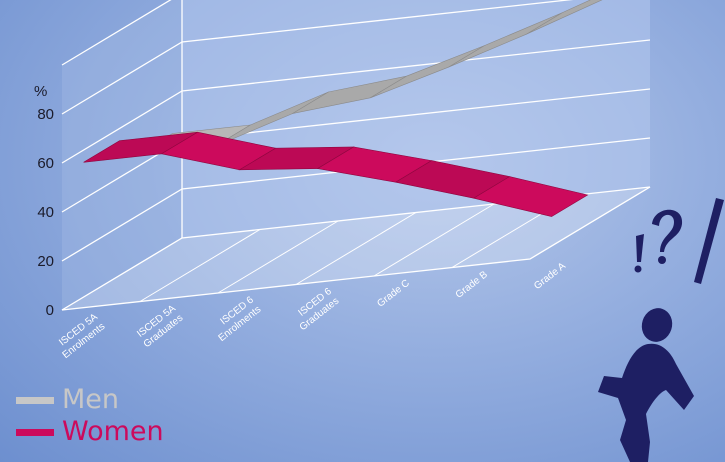 This screenshot has height=462, width=725. What do you see at coordinates (236, 319) in the screenshot?
I see `x-tick-2: ISCED 6Enrolments` at bounding box center [236, 319].